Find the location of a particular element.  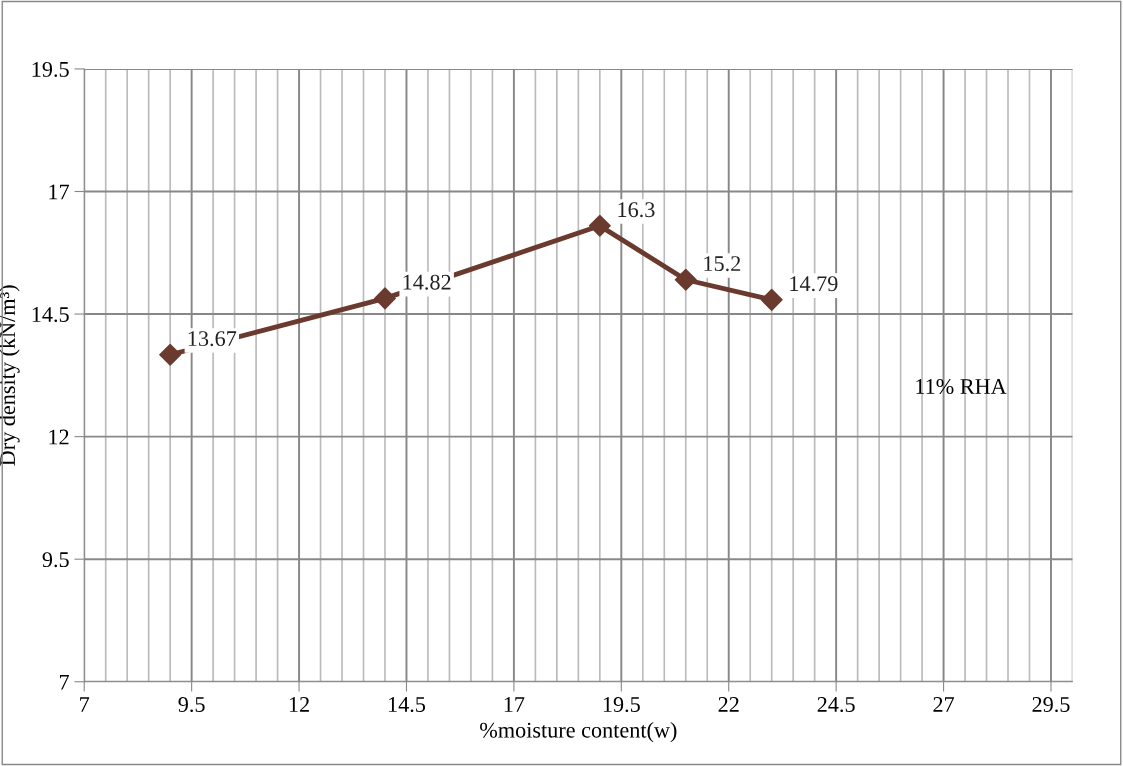

x-tick-label: 27 is located at coordinates (944, 704).